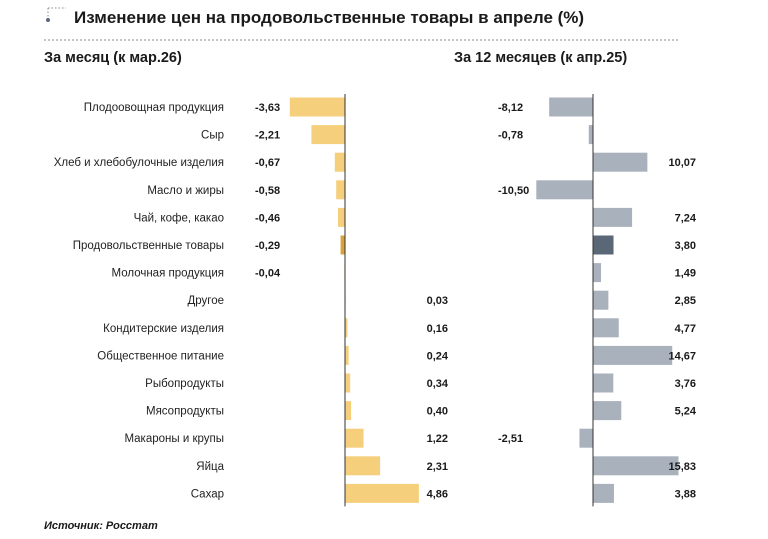  I want to click on year-value-label: -10,50, so click(513, 191).